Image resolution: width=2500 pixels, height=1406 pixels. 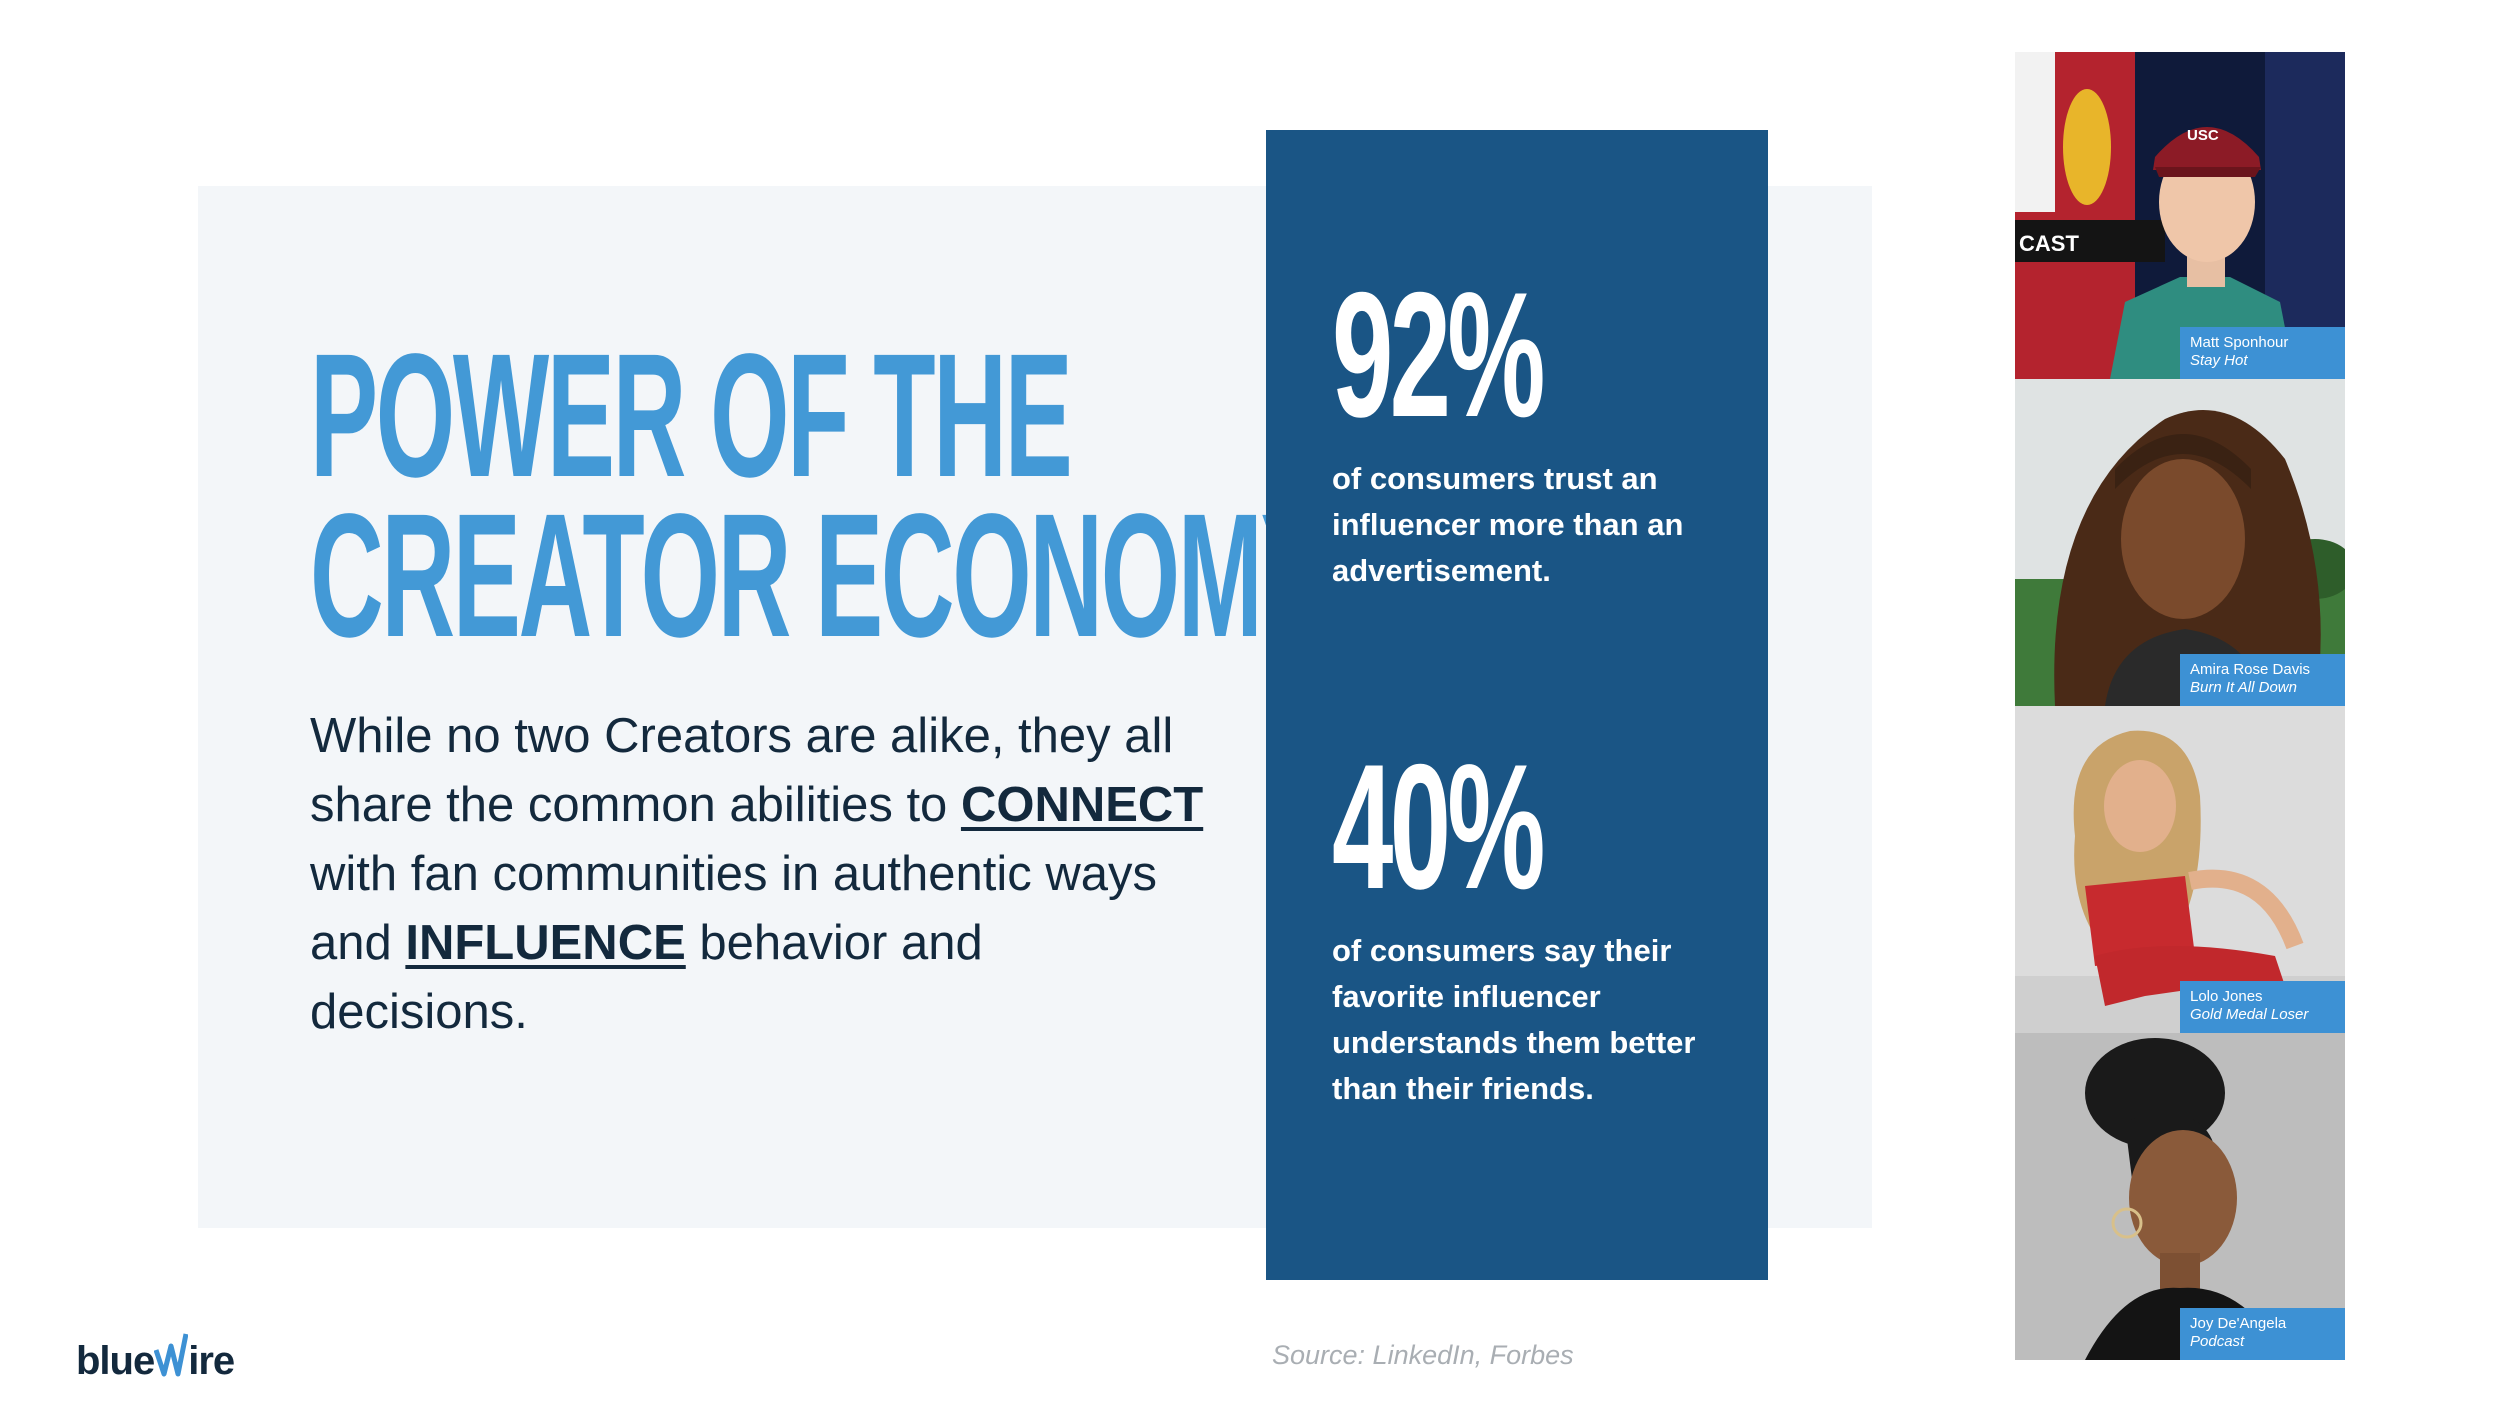 What do you see at coordinates (2180, 869) in the screenshot?
I see `creator-photo-lolo-jones: Lolo Jones Gold Medal Loser` at bounding box center [2180, 869].